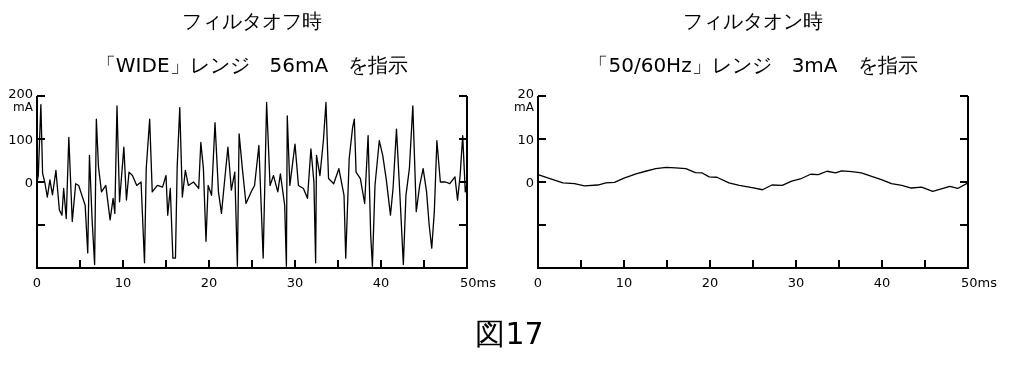  Describe the element at coordinates (20, 93) in the screenshot. I see `y-tick-label: 200` at that location.